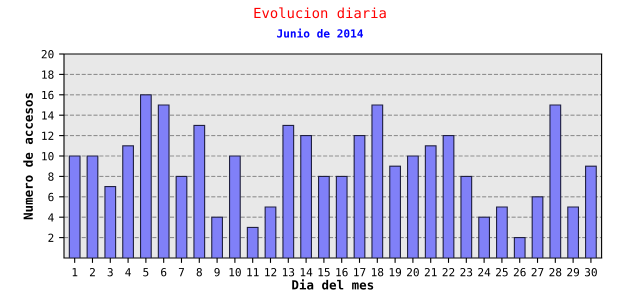 This screenshot has width=640, height=300. I want to click on x-tick-label: 9, so click(217, 272).